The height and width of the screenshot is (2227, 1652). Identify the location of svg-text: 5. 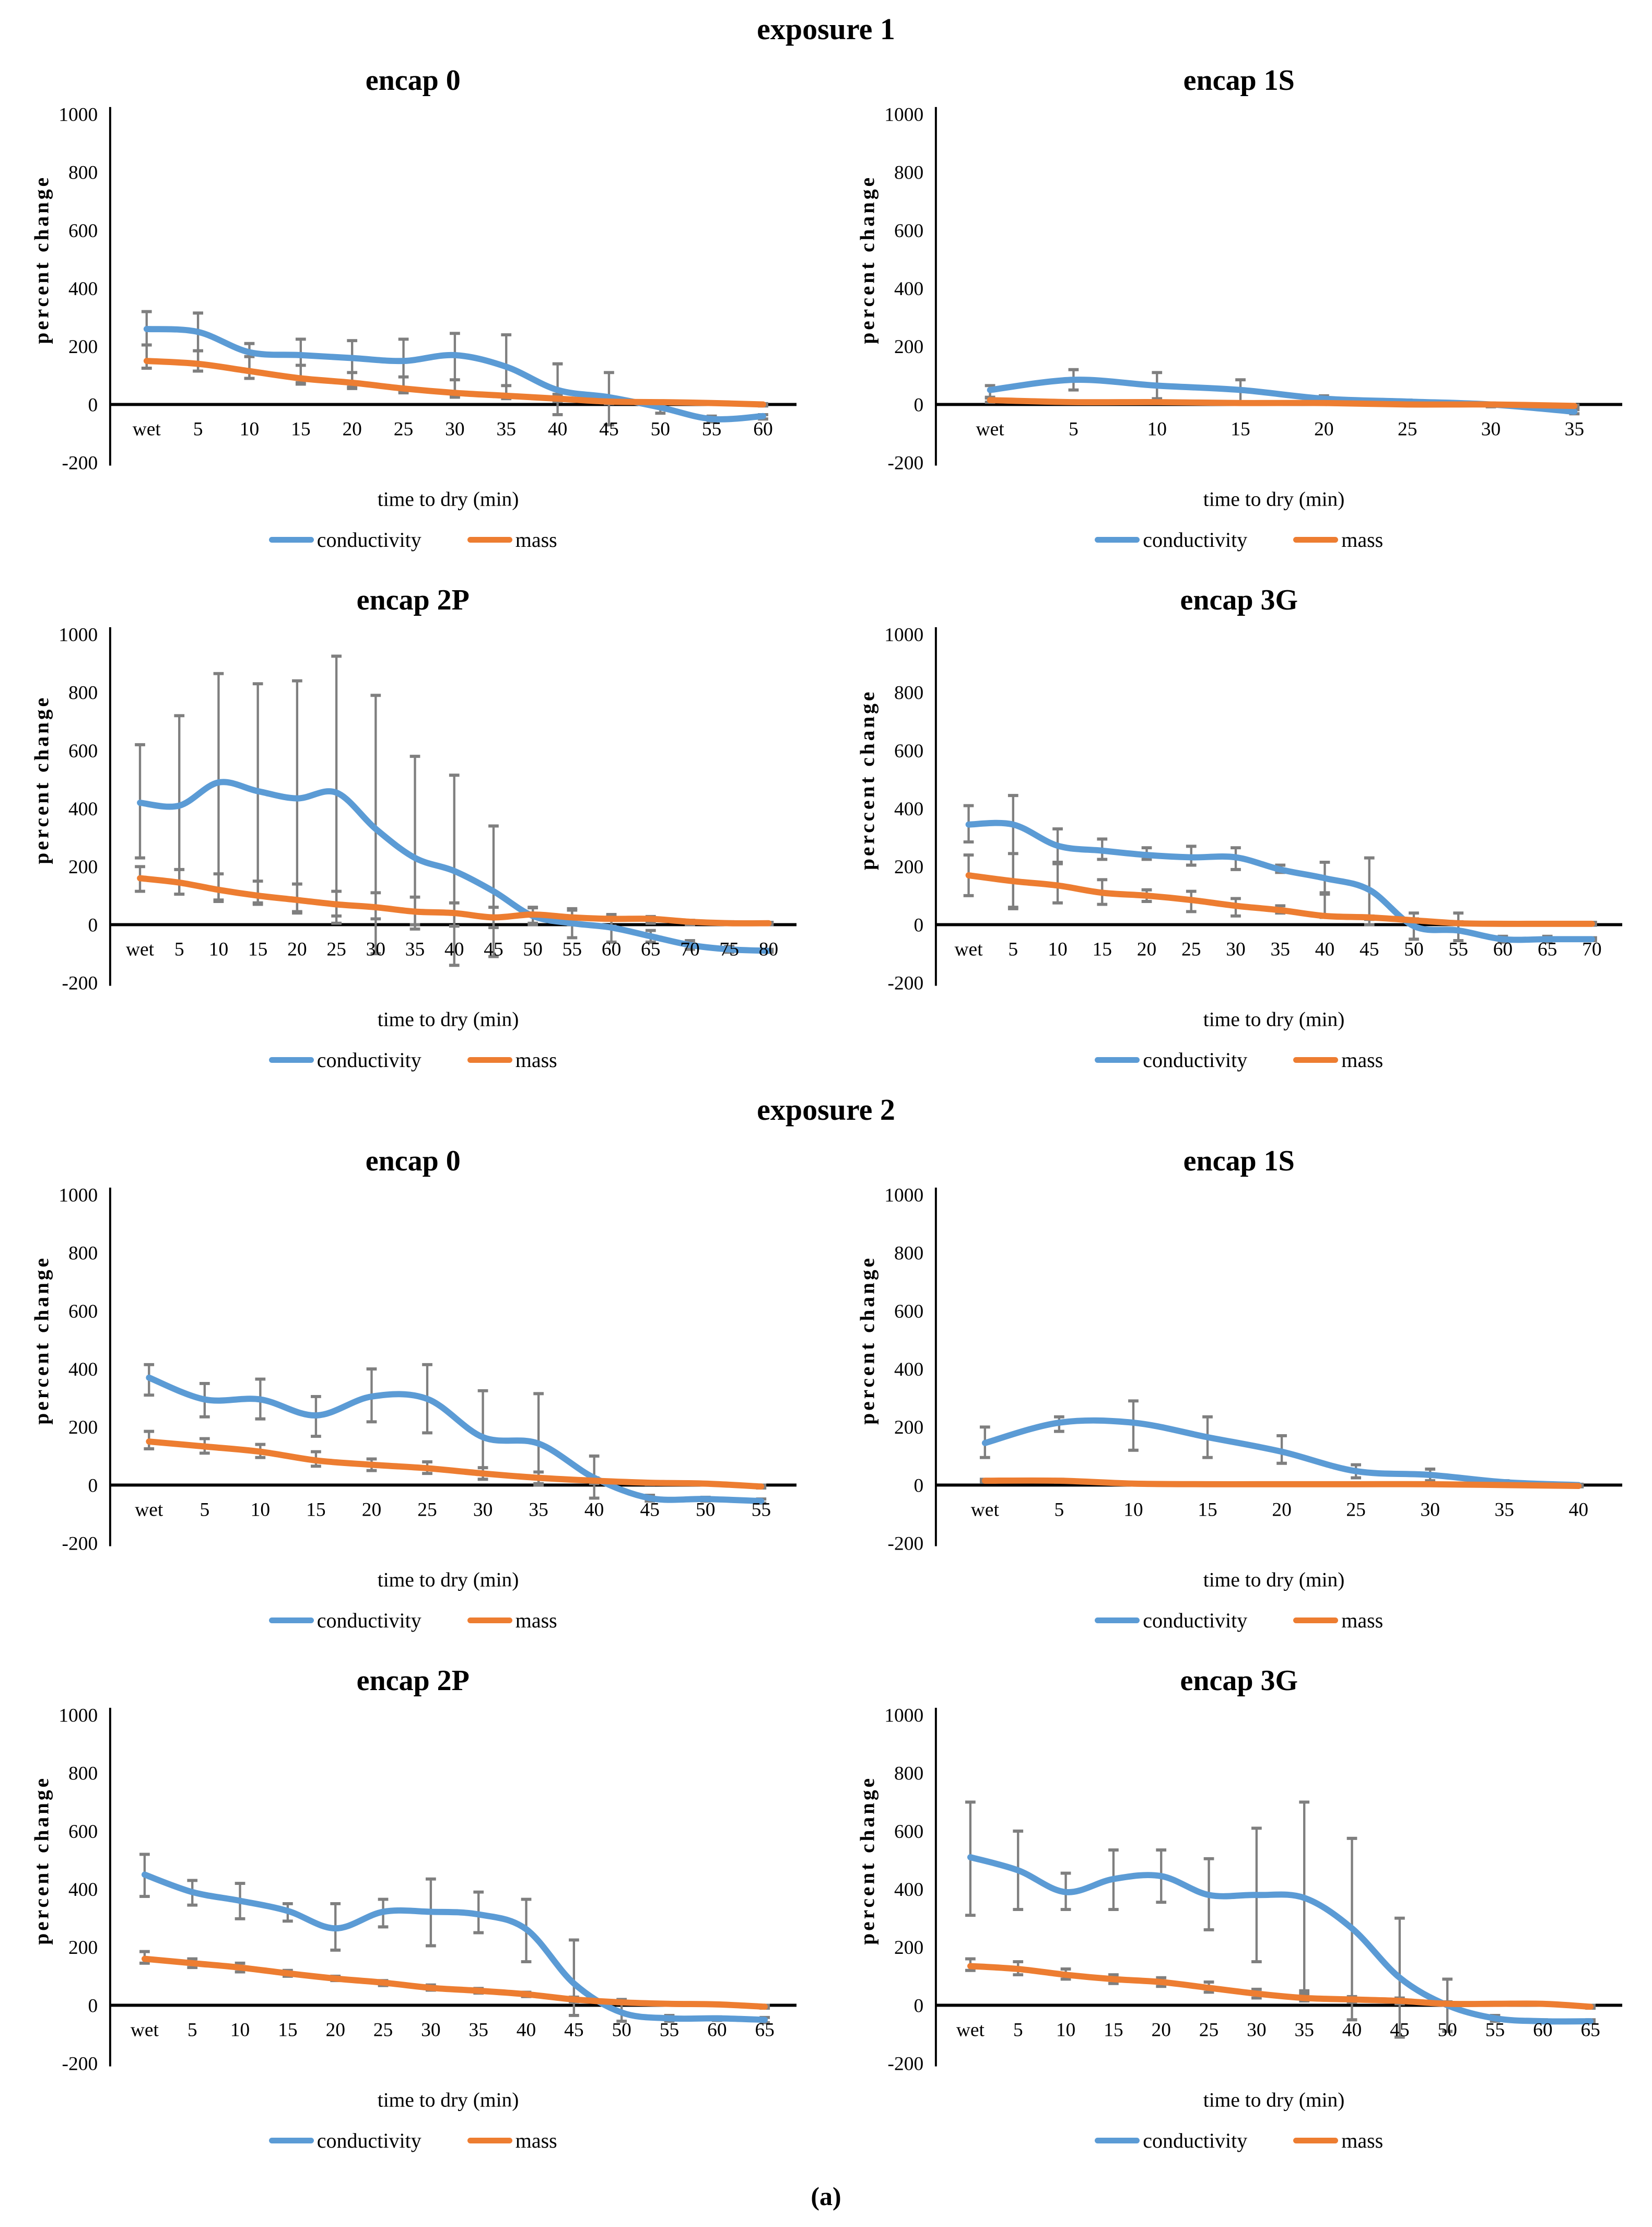
(192, 2030).